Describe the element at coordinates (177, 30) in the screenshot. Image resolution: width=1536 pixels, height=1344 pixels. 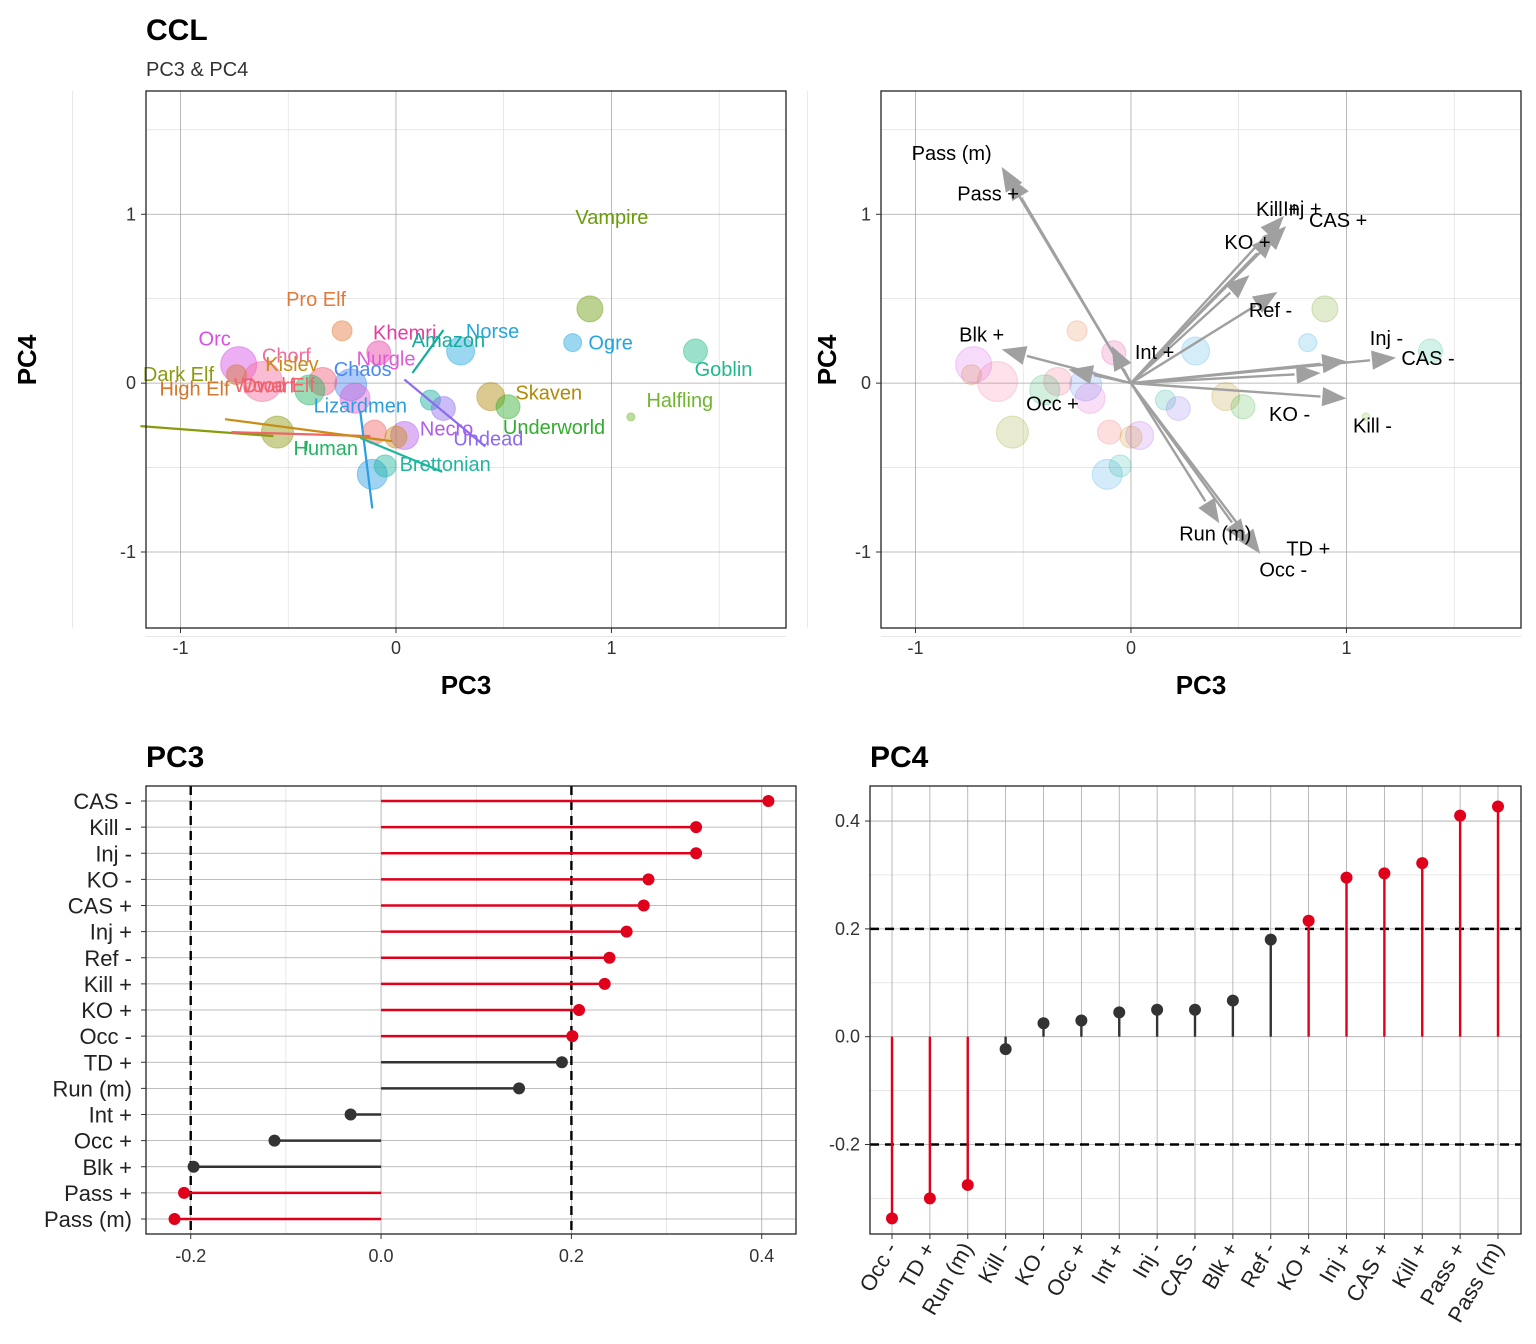
I see `figure-title: CCL` at that location.